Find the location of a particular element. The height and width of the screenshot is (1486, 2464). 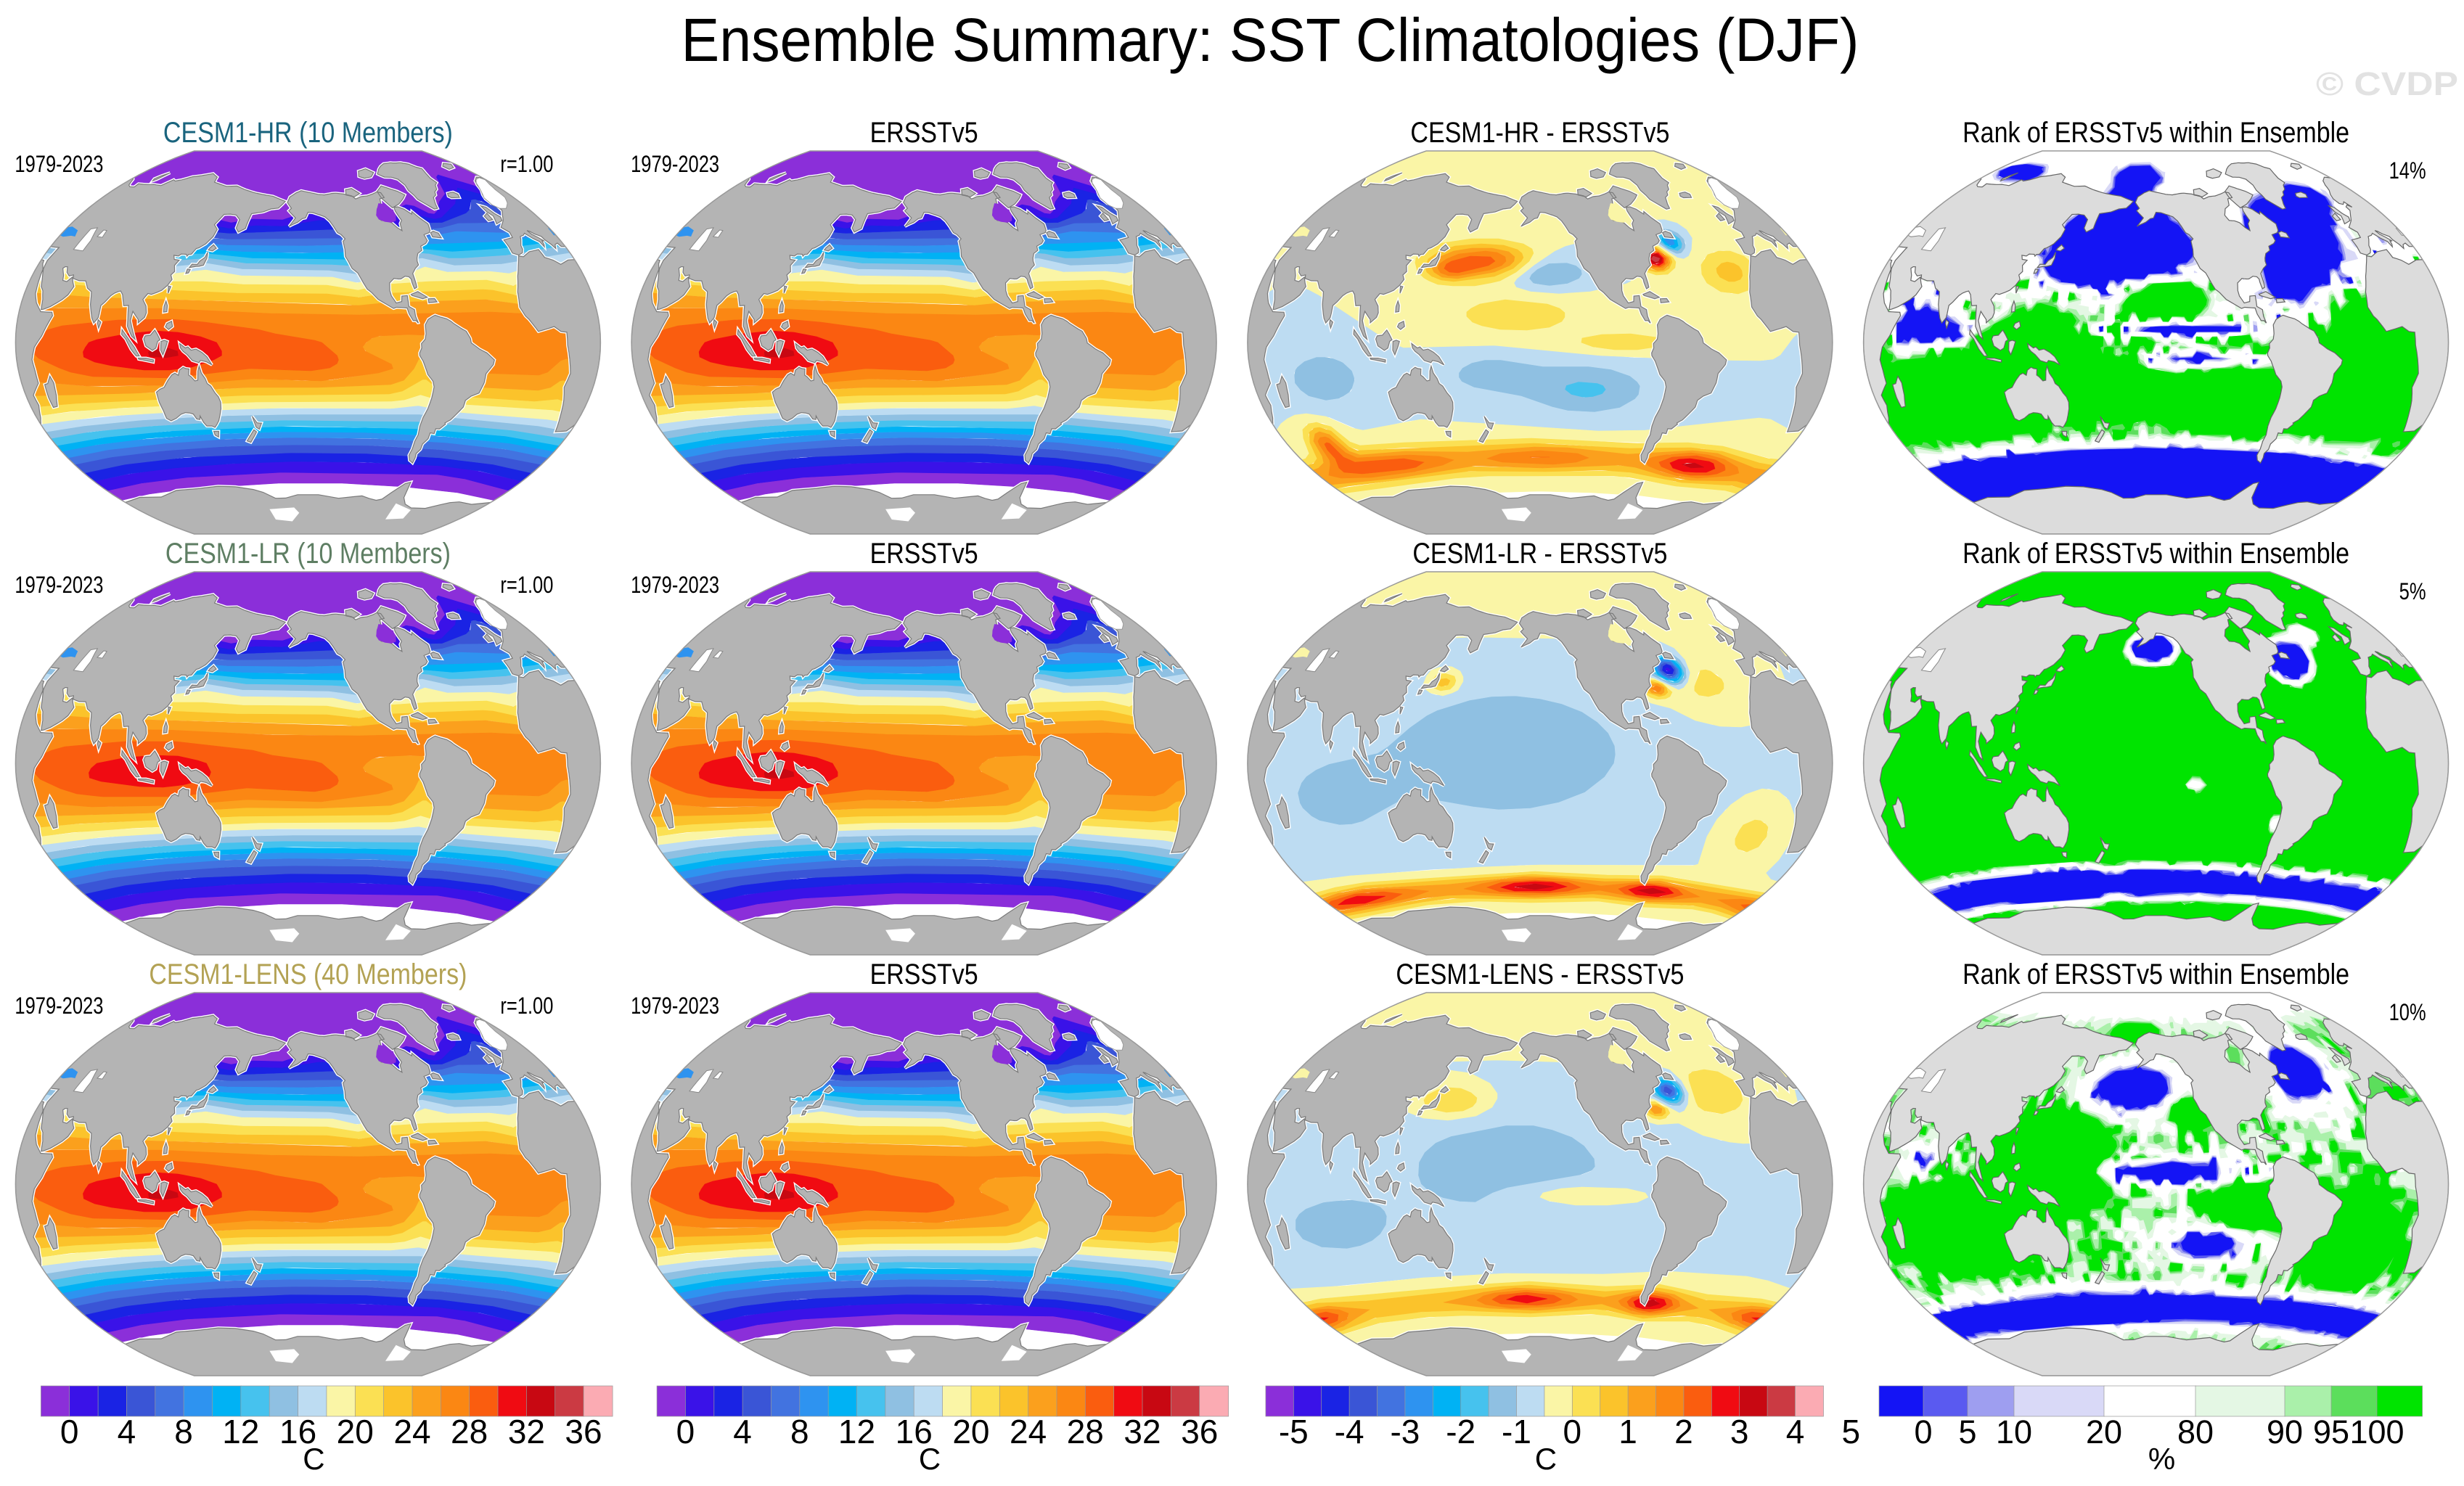

svg-text: CESM1-LENS - ERSSTv5 is located at coordinates (1540, 974).